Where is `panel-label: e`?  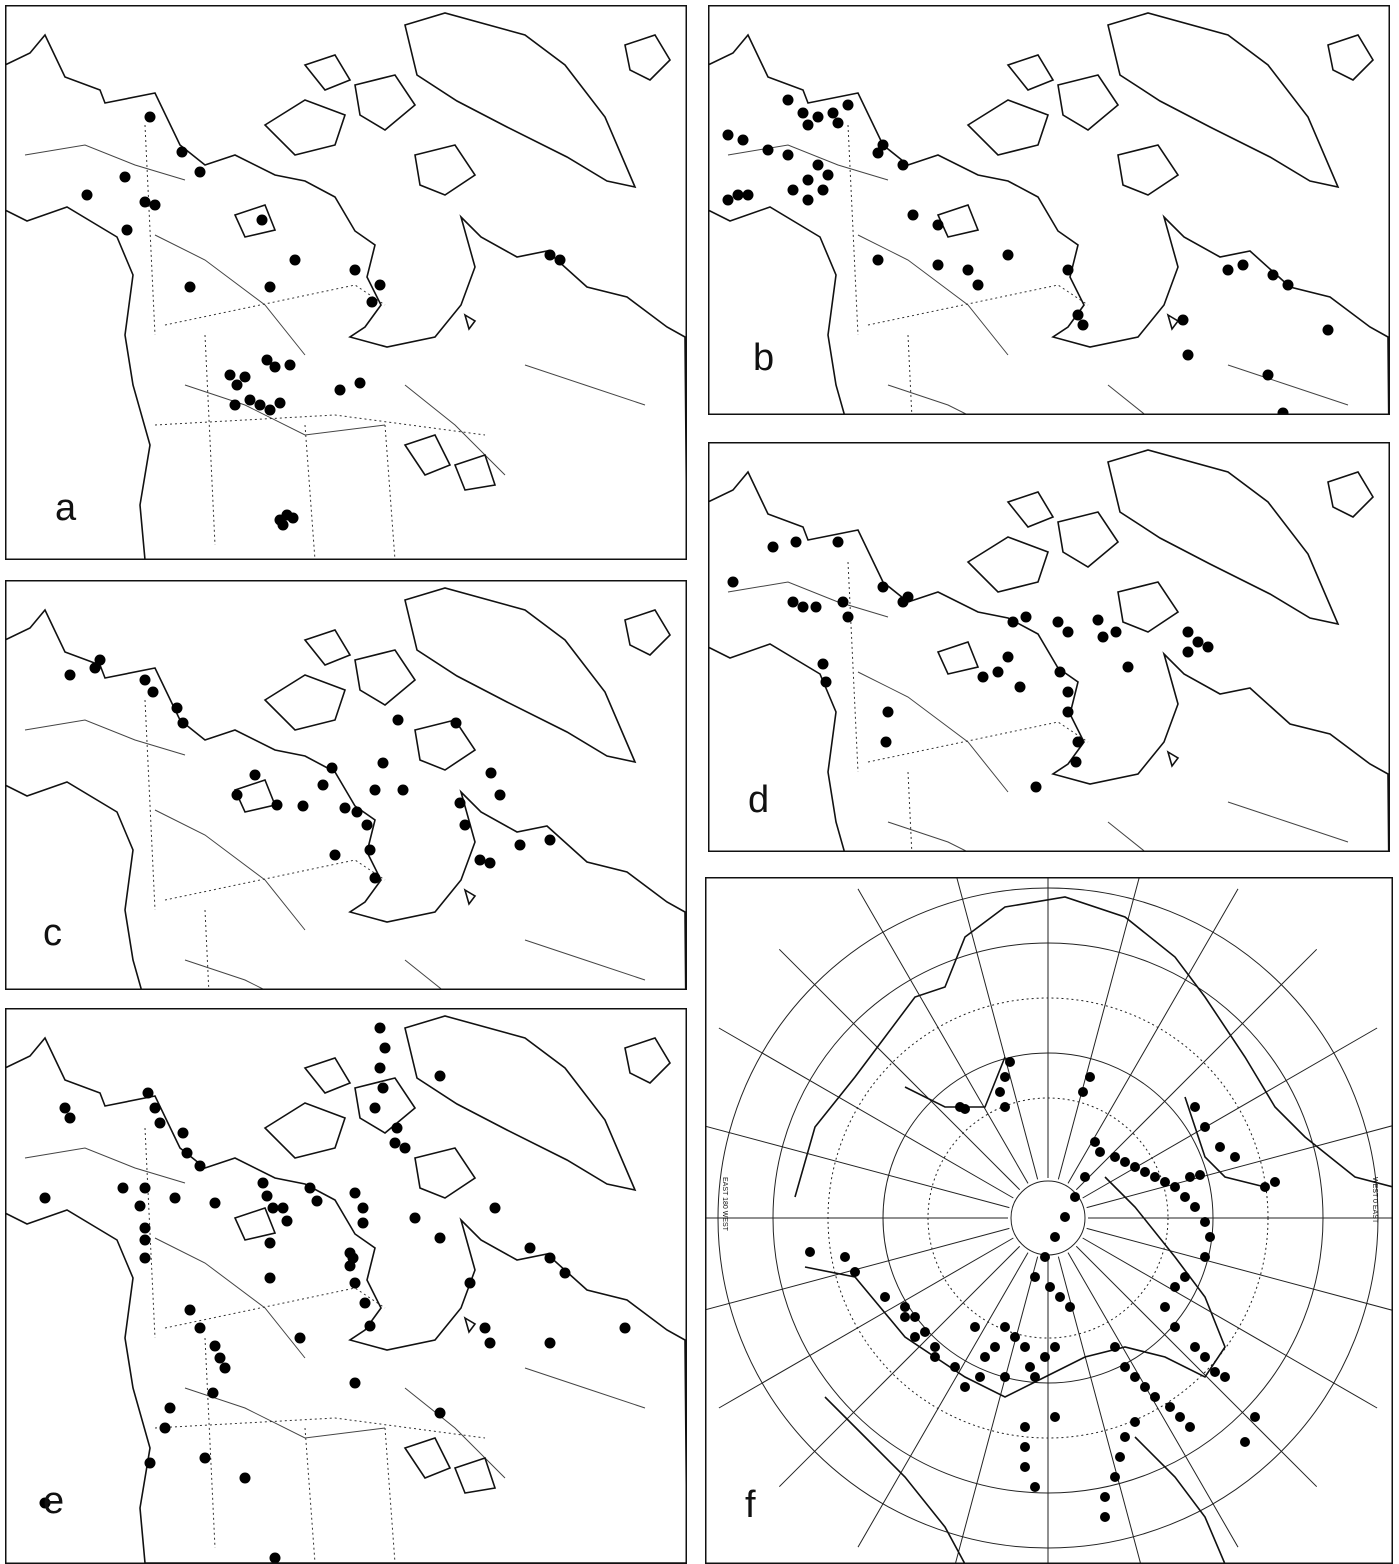
panel-label: e is located at coordinates (53, 1501).